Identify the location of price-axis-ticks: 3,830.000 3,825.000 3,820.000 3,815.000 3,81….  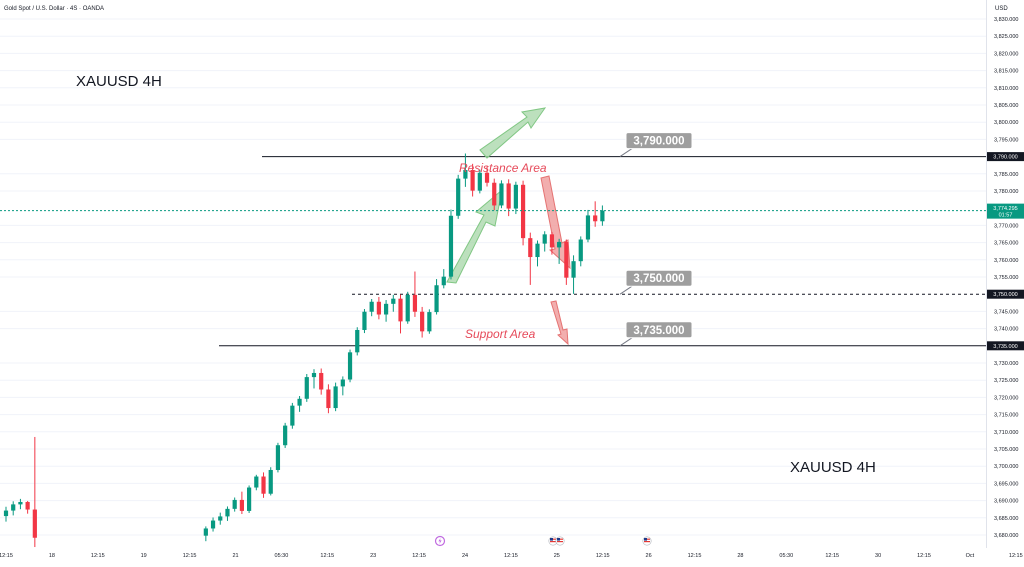
(1006, 278).